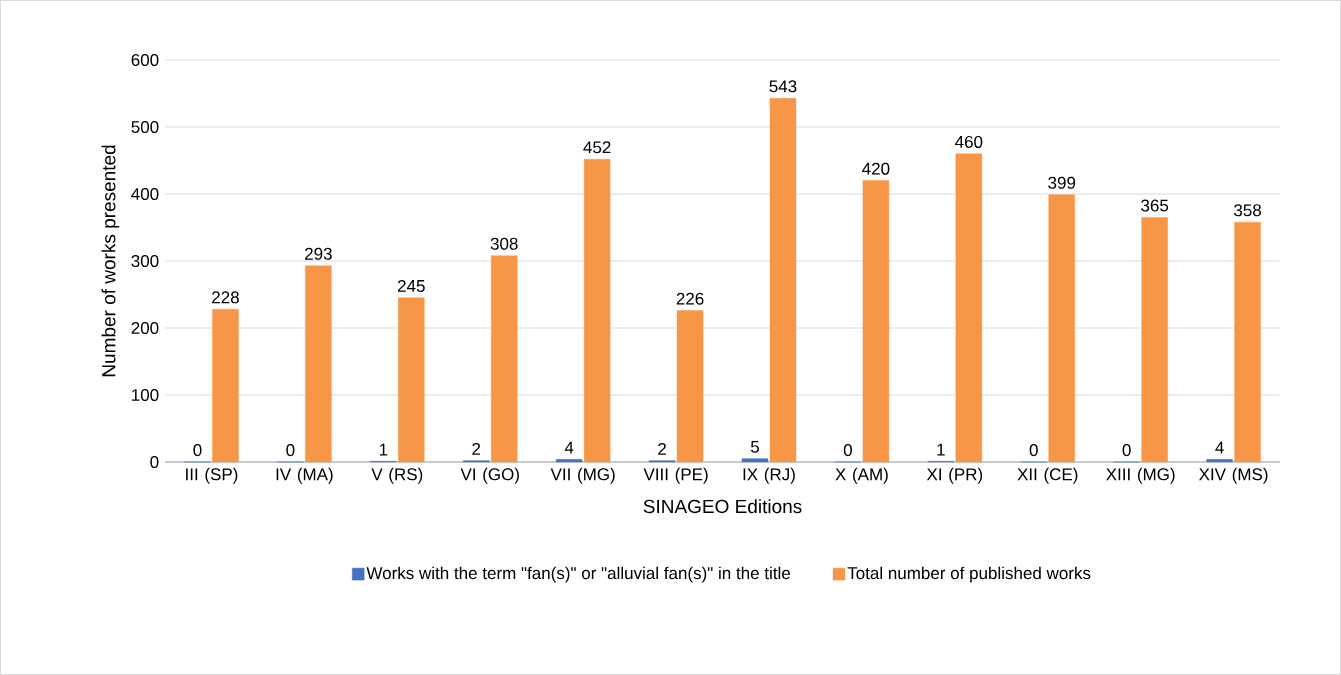  Describe the element at coordinates (1155, 205) in the screenshot. I see `data-label: 365` at that location.